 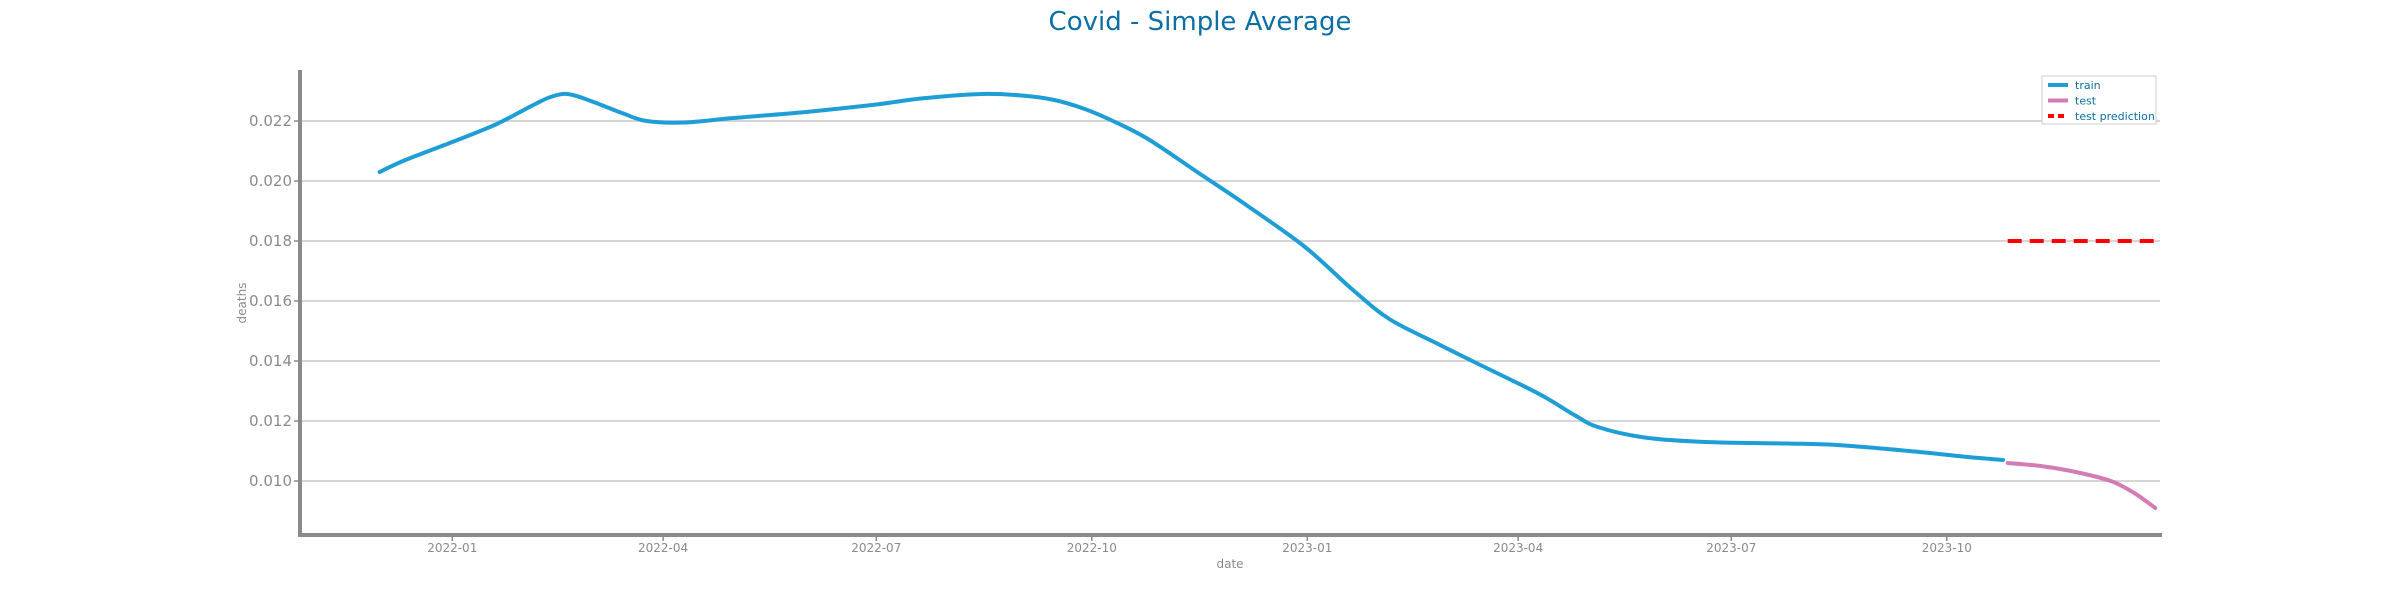 What do you see at coordinates (242, 303) in the screenshot?
I see `y-axis-label: deaths` at bounding box center [242, 303].